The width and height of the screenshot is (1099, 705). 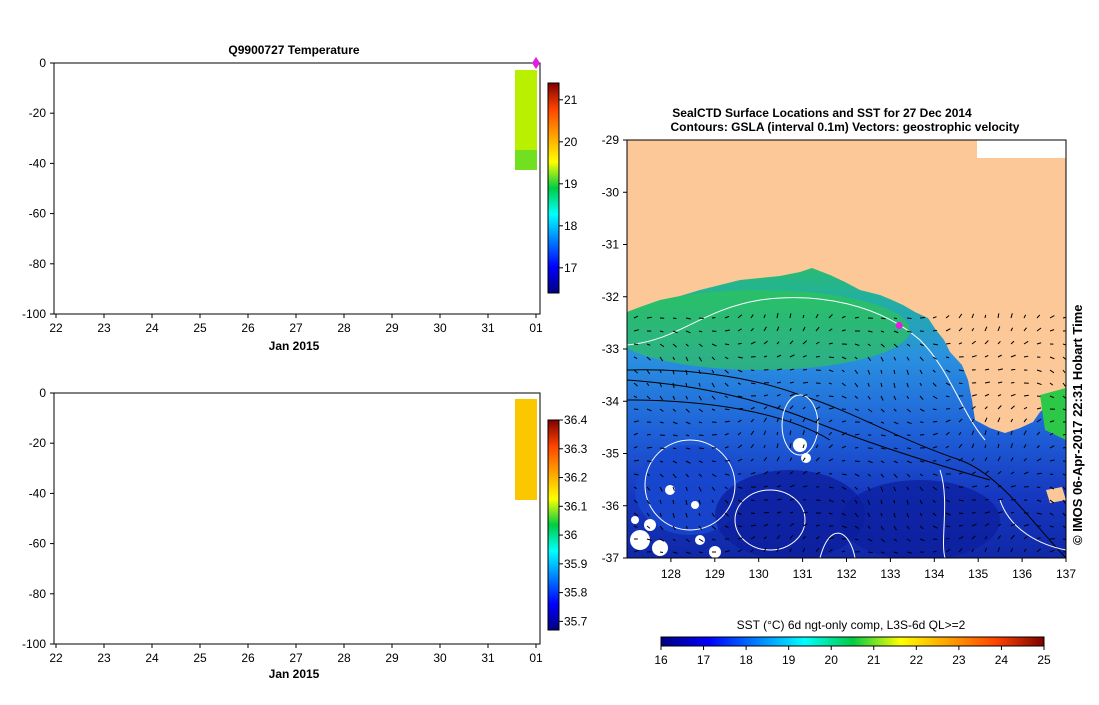 What do you see at coordinates (104, 658) in the screenshot?
I see `x-tick-label: 23` at bounding box center [104, 658].